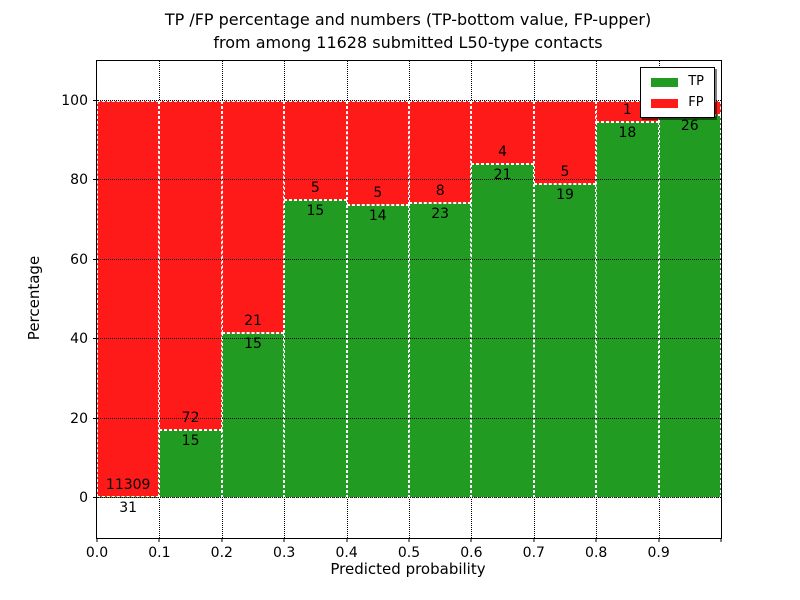  Describe the element at coordinates (565, 194) in the screenshot. I see `tp-count-label: 19` at that location.